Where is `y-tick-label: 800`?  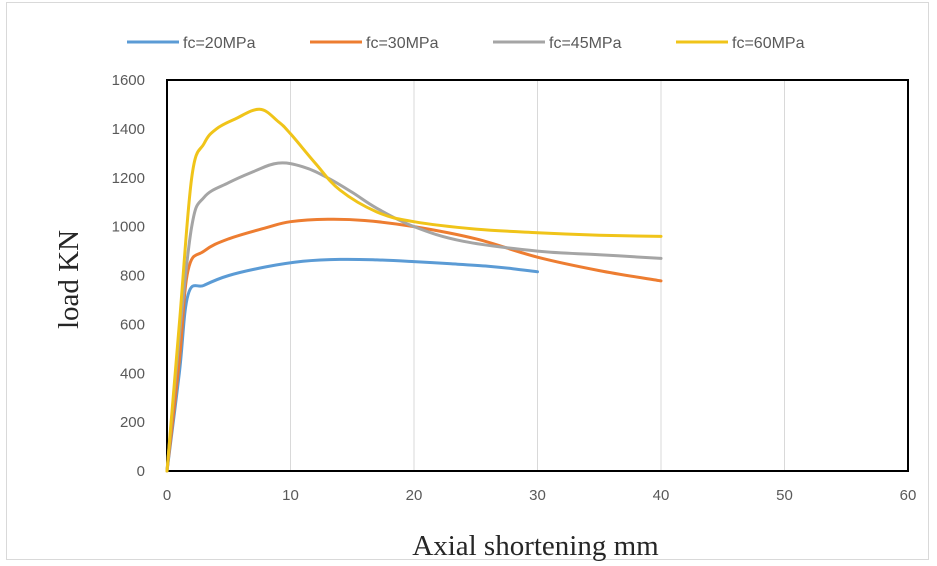 y-tick-label: 800 is located at coordinates (132, 276).